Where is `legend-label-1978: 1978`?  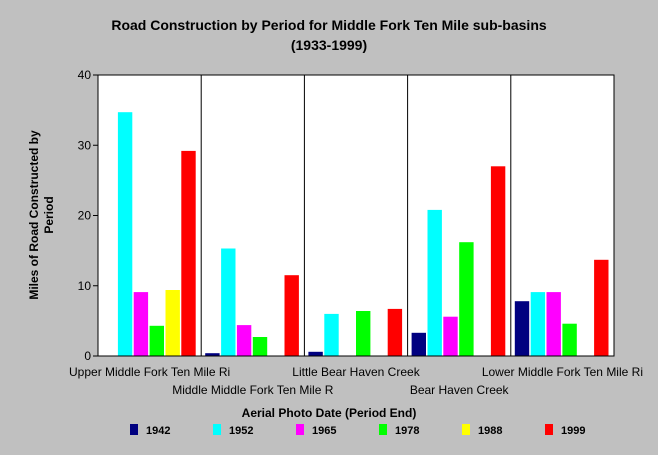
legend-label-1978: 1978 is located at coordinates (407, 431).